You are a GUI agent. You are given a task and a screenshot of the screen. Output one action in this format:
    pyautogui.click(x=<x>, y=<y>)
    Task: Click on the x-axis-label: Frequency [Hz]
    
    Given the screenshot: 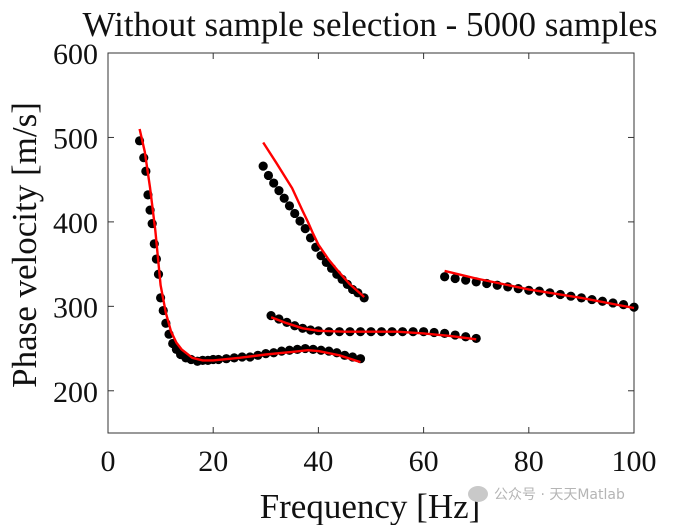 What is the action you would take?
    pyautogui.click(x=370, y=506)
    